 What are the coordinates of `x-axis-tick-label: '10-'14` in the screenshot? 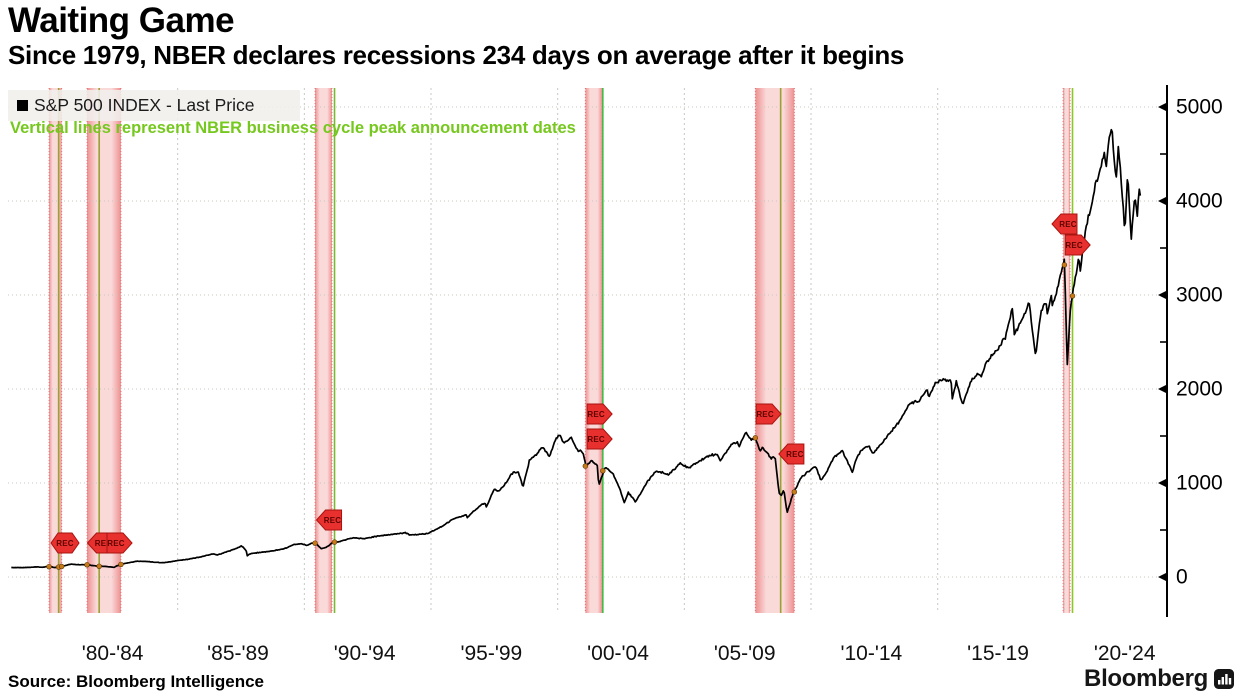 It's located at (871, 653).